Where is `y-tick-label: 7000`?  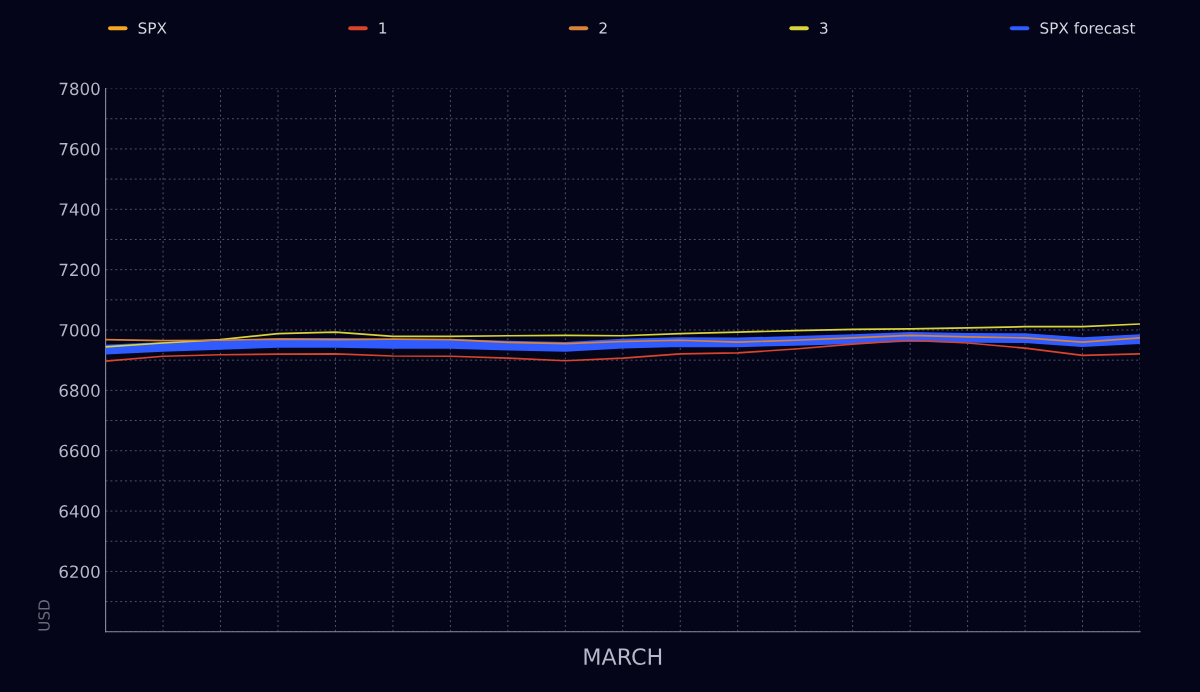
y-tick-label: 7000 is located at coordinates (79, 330).